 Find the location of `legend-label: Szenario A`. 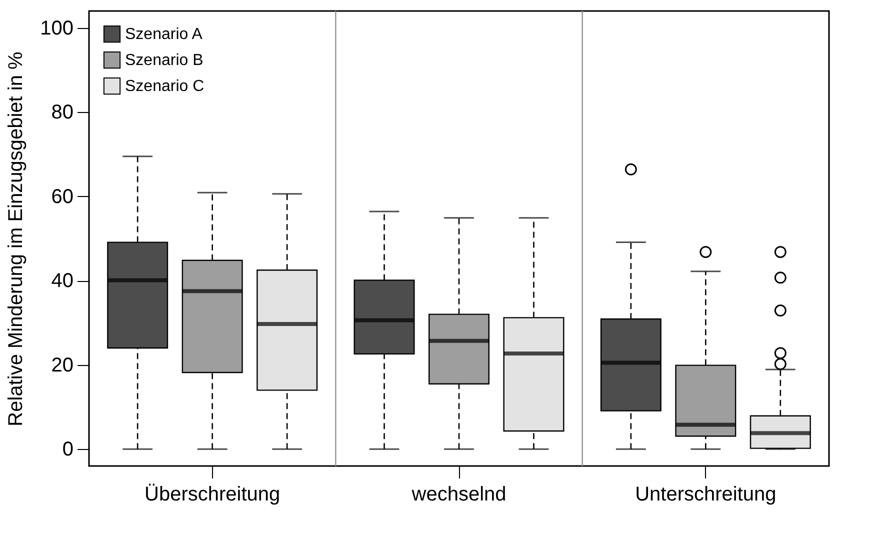

legend-label: Szenario A is located at coordinates (164, 34).